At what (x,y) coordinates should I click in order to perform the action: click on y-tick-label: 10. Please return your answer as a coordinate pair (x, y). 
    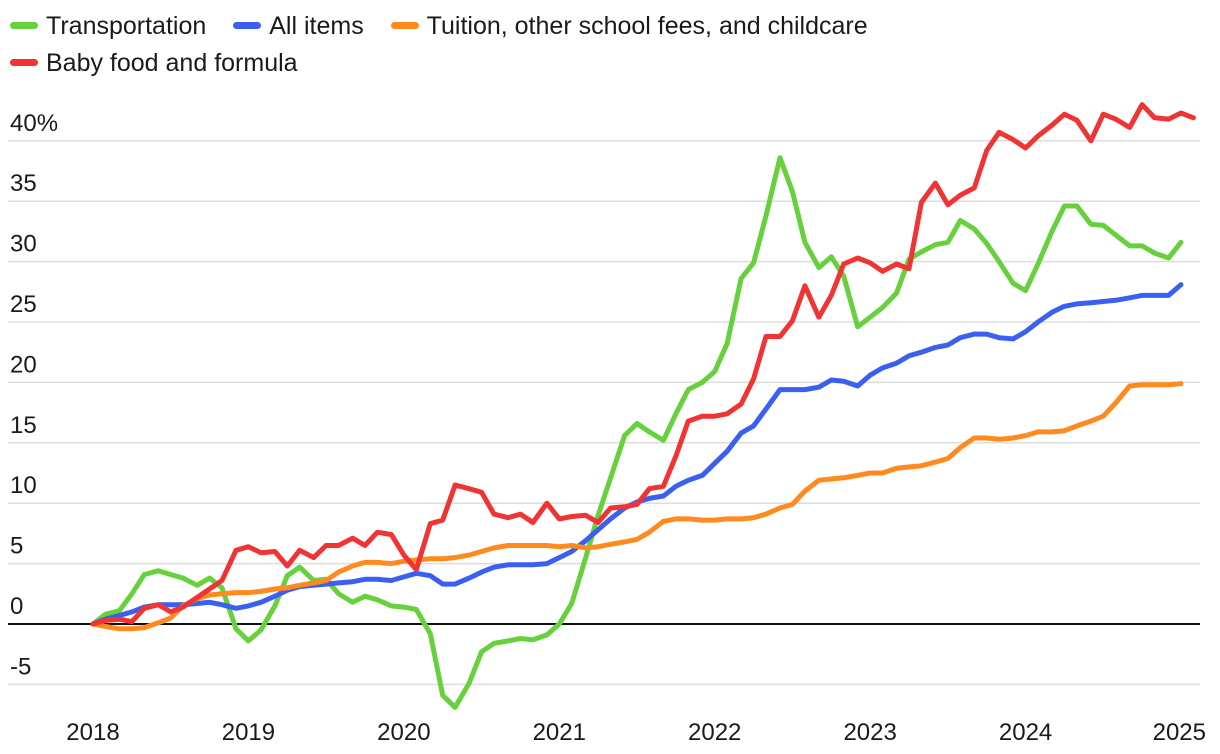
    Looking at the image, I should click on (23, 485).